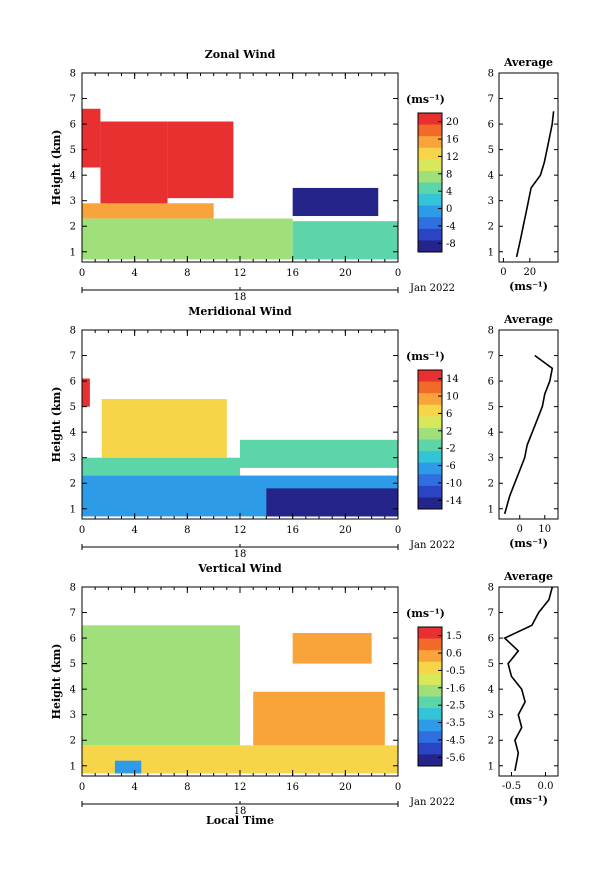  Describe the element at coordinates (73, 252) in the screenshot. I see `y-tick-label: 1` at that location.